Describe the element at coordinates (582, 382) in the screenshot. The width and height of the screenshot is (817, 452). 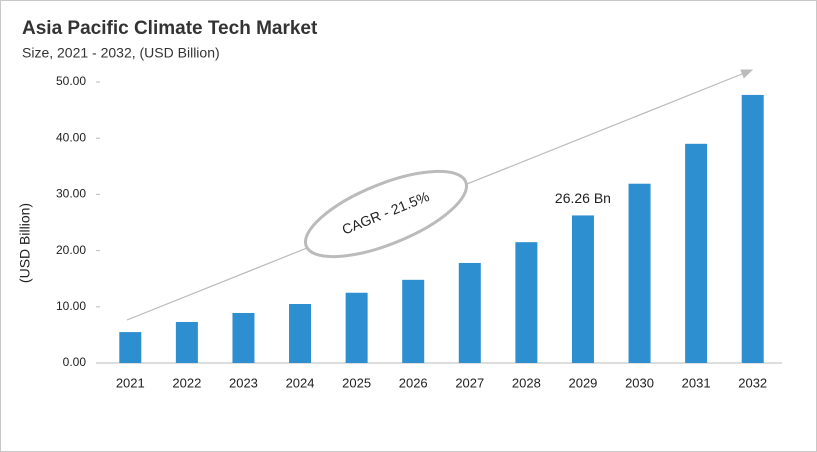
I see `x-tick-label: 2029` at that location.